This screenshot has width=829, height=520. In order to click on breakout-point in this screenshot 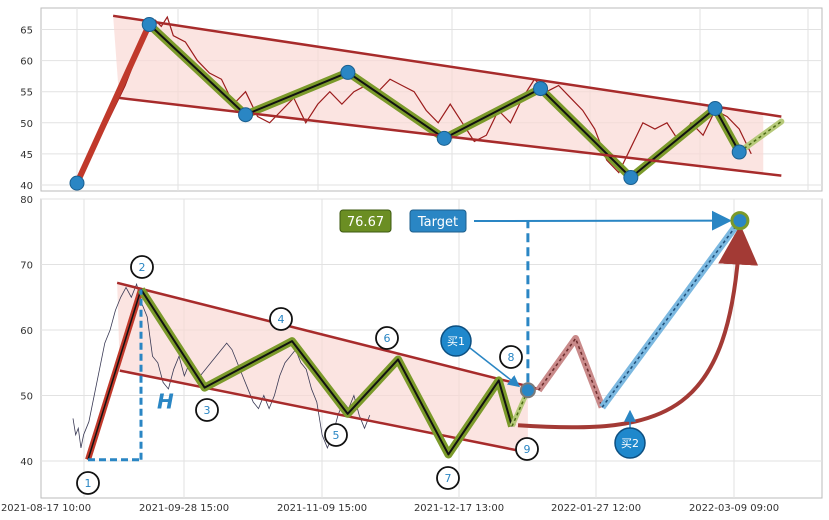, I will do `click(527, 390)`.